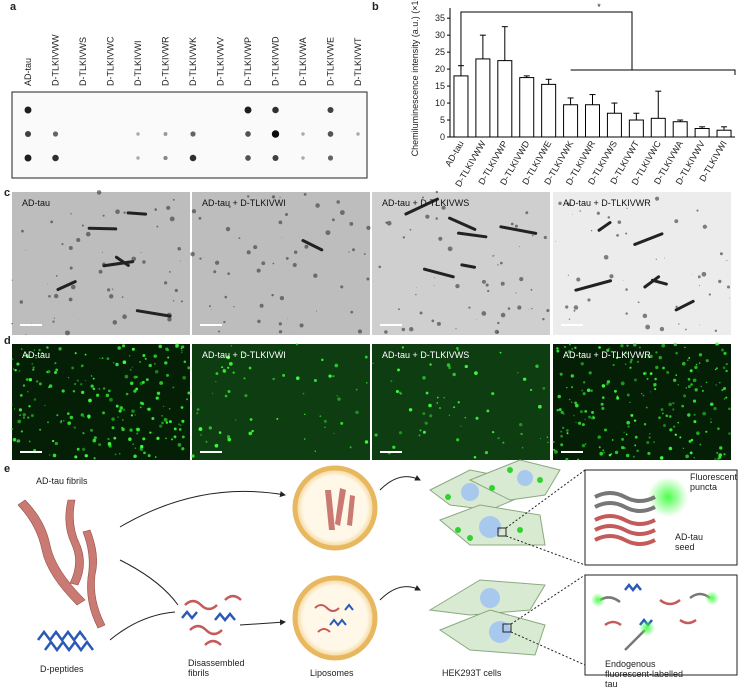 Image resolution: width=745 pixels, height=690 pixels. I want to click on y-tick-label: 25, so click(440, 52).